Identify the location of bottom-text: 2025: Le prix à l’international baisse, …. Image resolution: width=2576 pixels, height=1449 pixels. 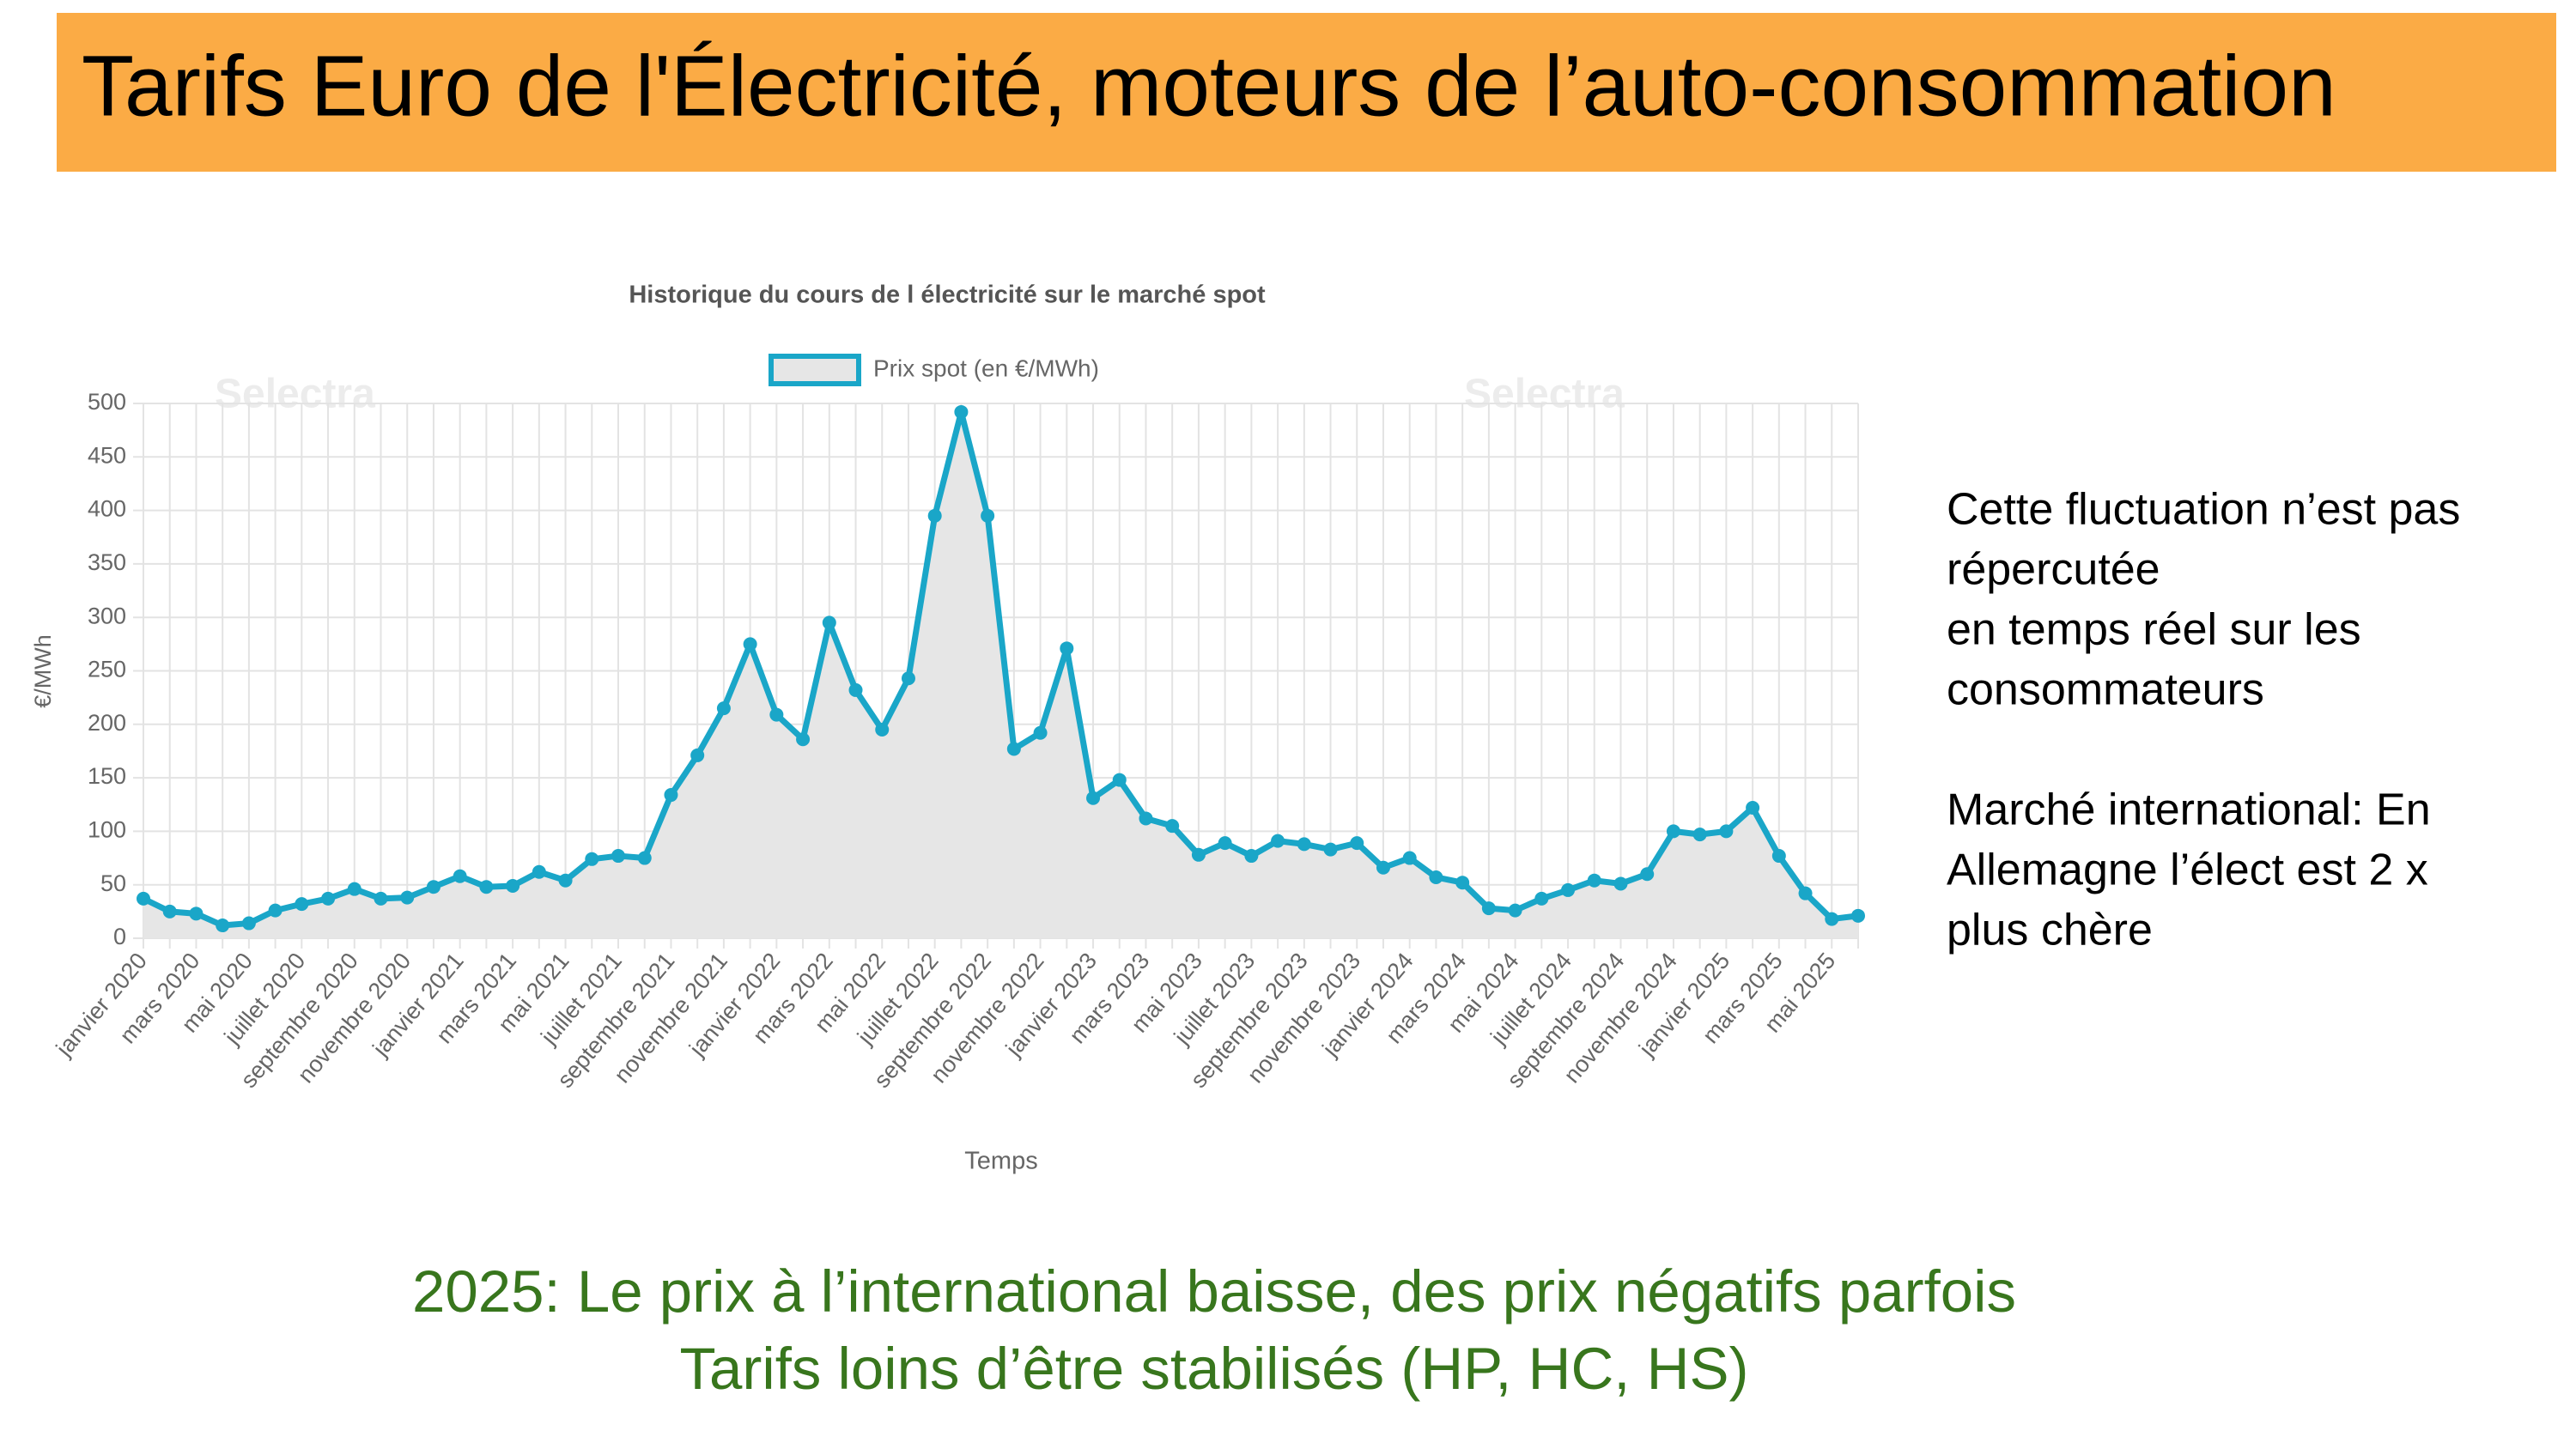
(1214, 1330).